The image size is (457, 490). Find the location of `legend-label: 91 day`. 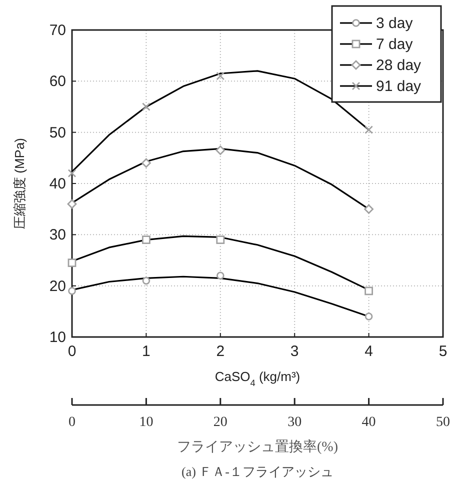

legend-label: 91 day is located at coordinates (399, 86).